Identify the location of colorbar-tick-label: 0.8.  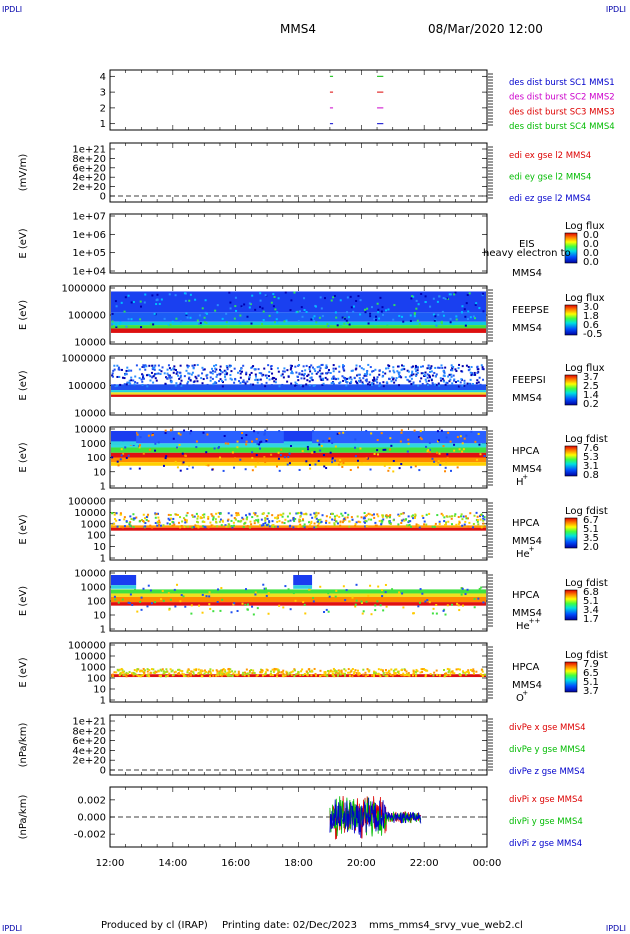
(591, 475).